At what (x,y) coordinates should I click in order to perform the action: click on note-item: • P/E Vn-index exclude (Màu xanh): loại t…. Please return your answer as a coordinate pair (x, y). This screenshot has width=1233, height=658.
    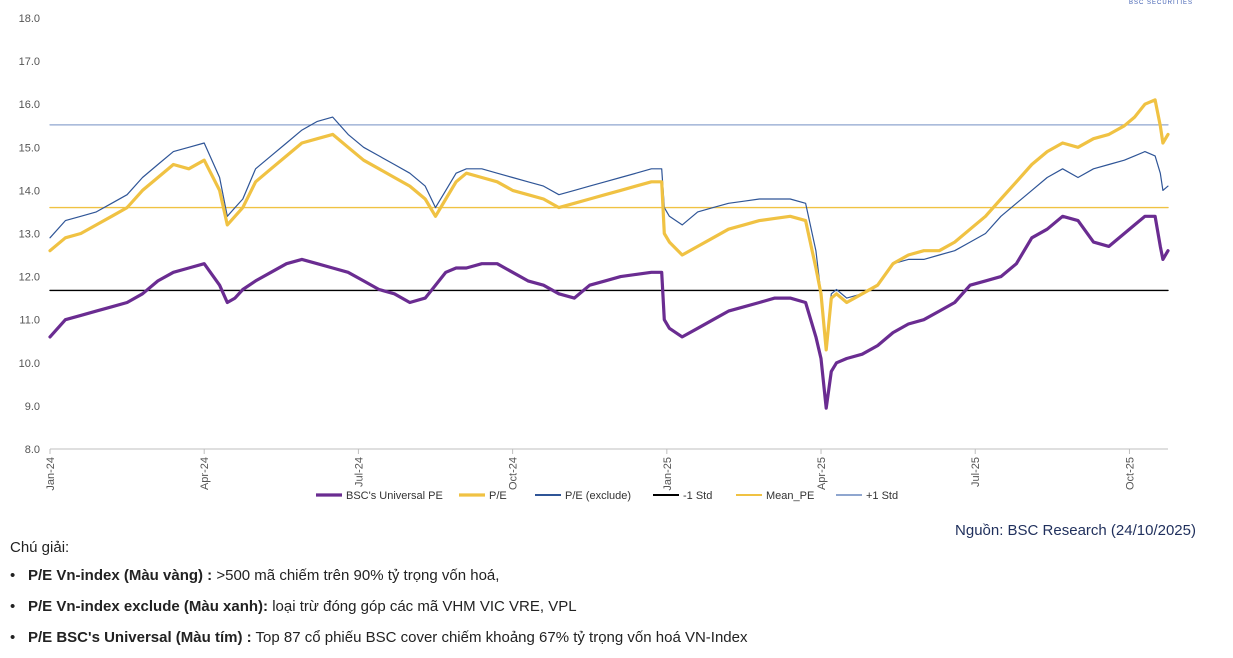
    Looking at the image, I should click on (378, 611).